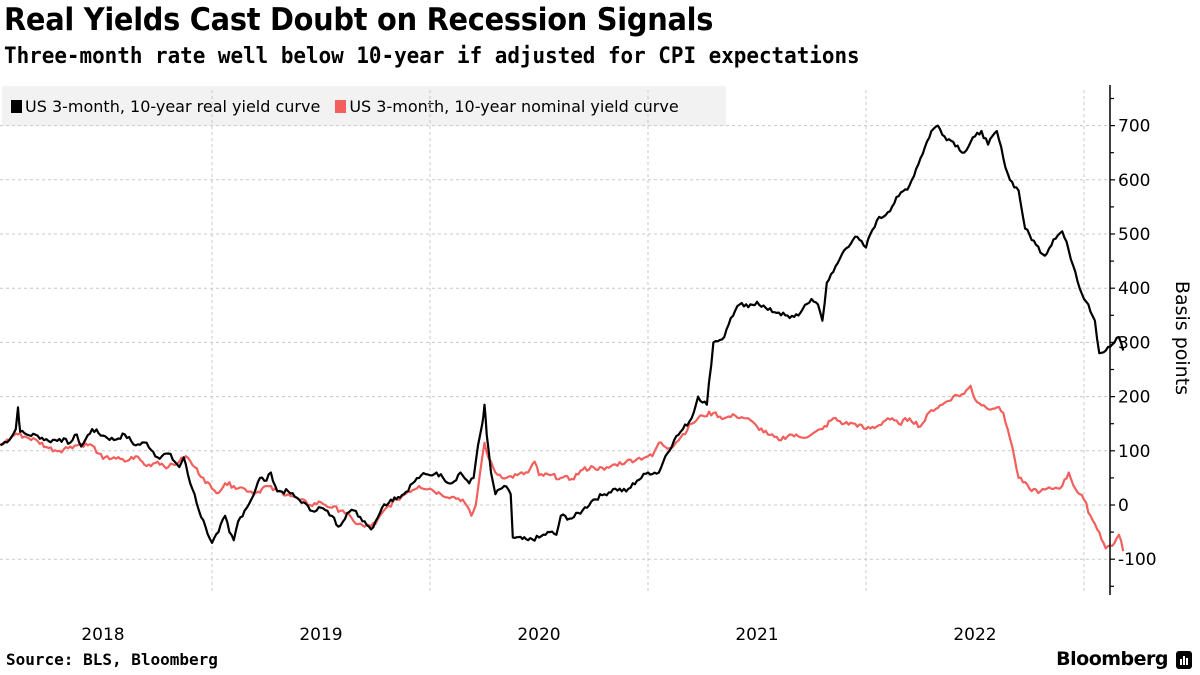 This screenshot has height=675, width=1200. What do you see at coordinates (1134, 235) in the screenshot?
I see `y-tick-label: 500` at bounding box center [1134, 235].